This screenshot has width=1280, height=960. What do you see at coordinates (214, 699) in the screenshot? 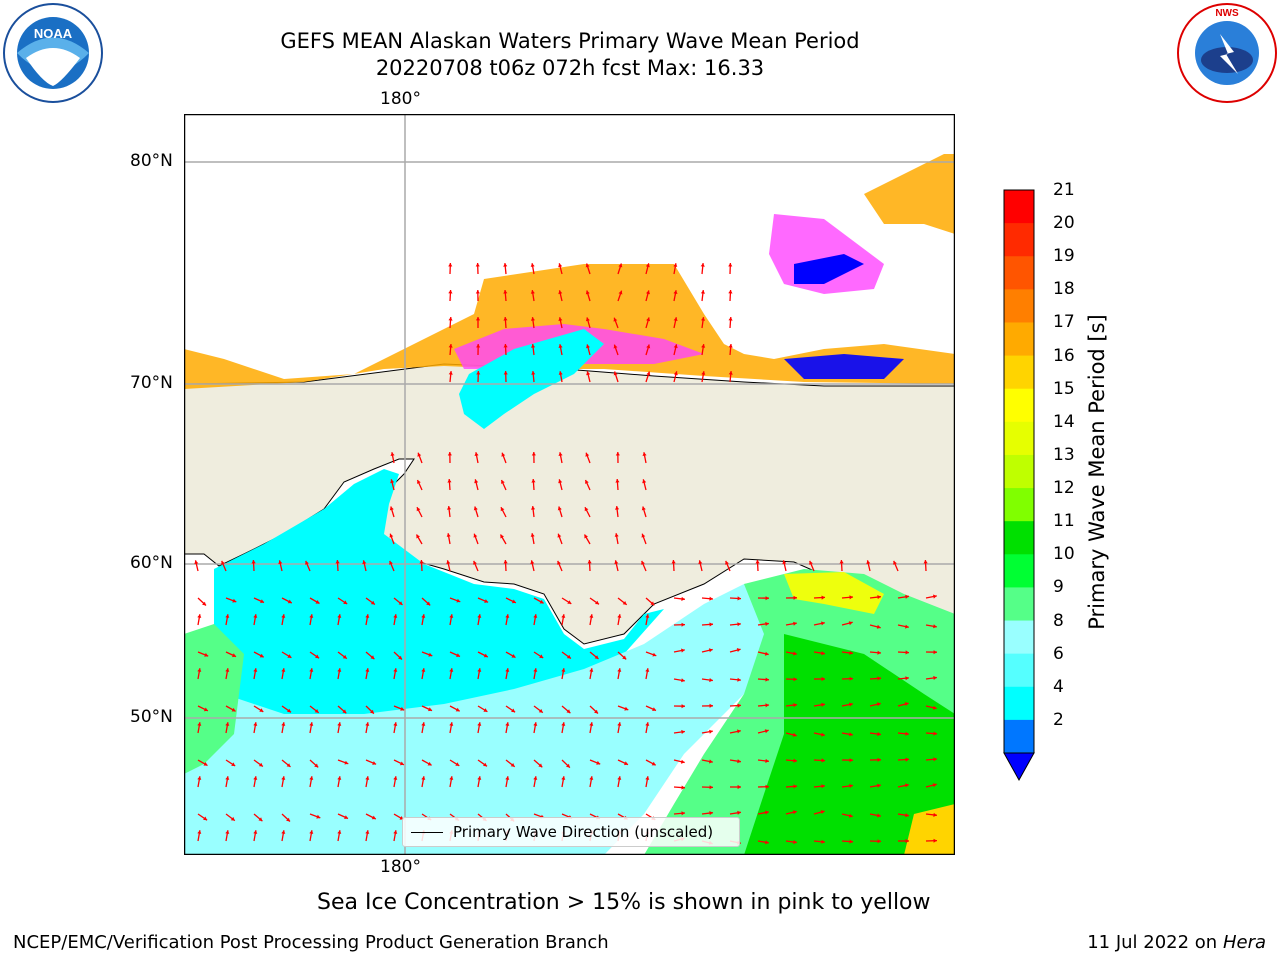
I see `green-area-west` at bounding box center [214, 699].